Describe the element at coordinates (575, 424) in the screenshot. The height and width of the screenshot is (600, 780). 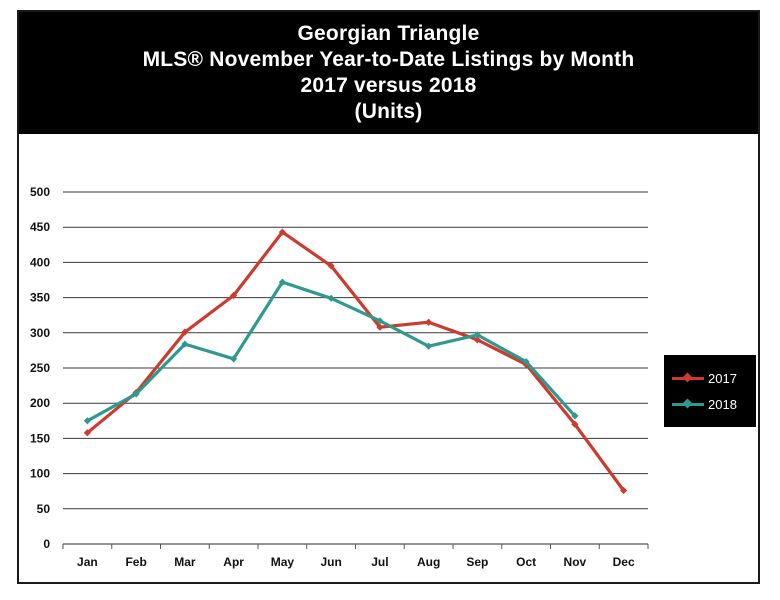
I see `data-point-2017-nov` at that location.